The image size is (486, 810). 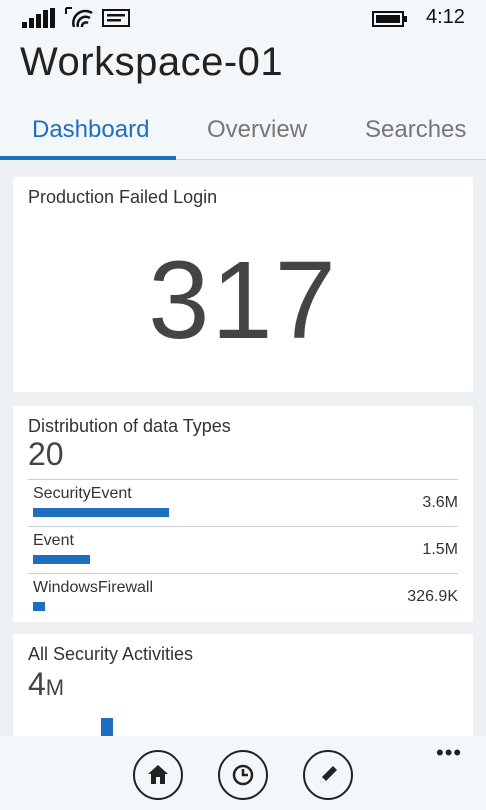 I want to click on status-bar: 4:12, so click(x=243, y=18).